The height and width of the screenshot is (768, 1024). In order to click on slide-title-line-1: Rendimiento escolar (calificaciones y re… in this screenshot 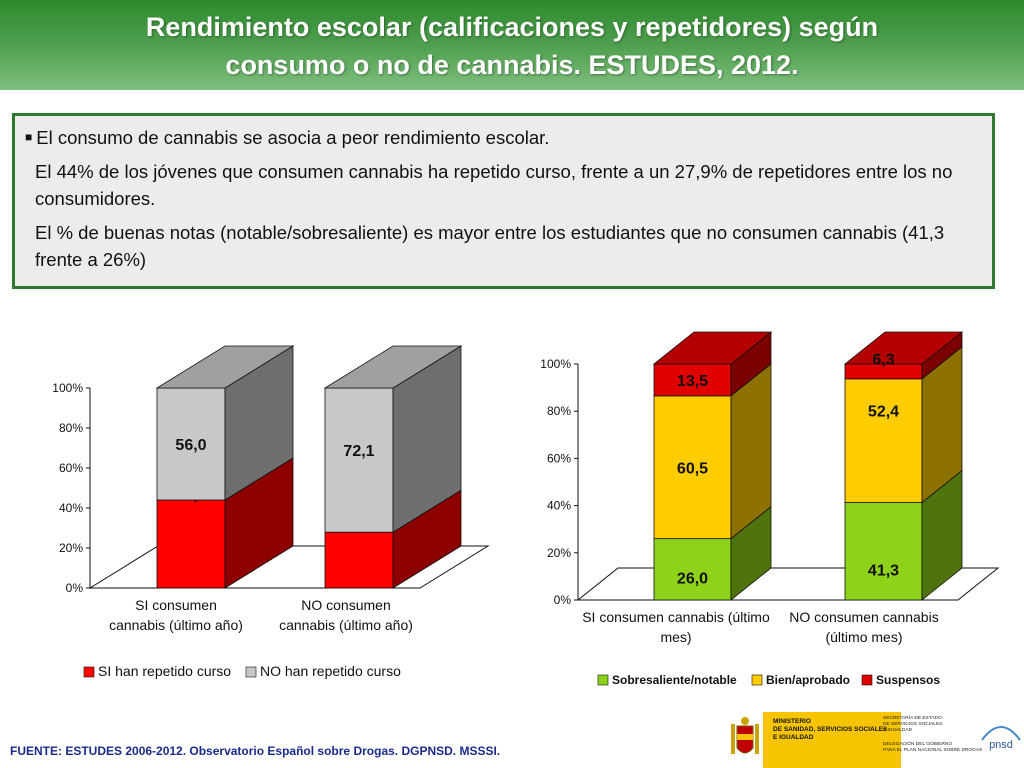, I will do `click(512, 27)`.